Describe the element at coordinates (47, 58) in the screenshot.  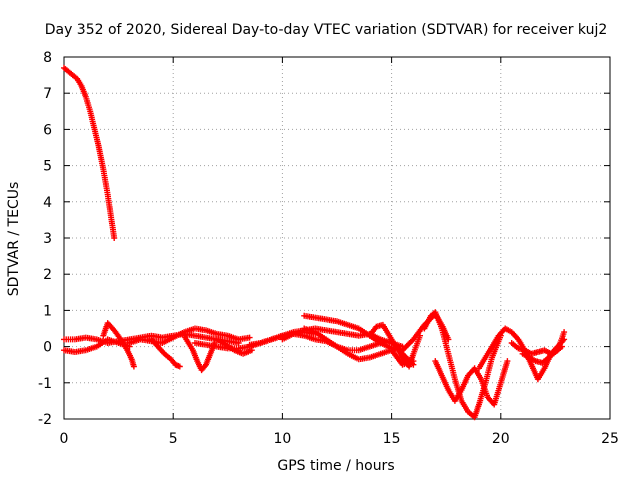
I see `y-tick-label: 8` at that location.